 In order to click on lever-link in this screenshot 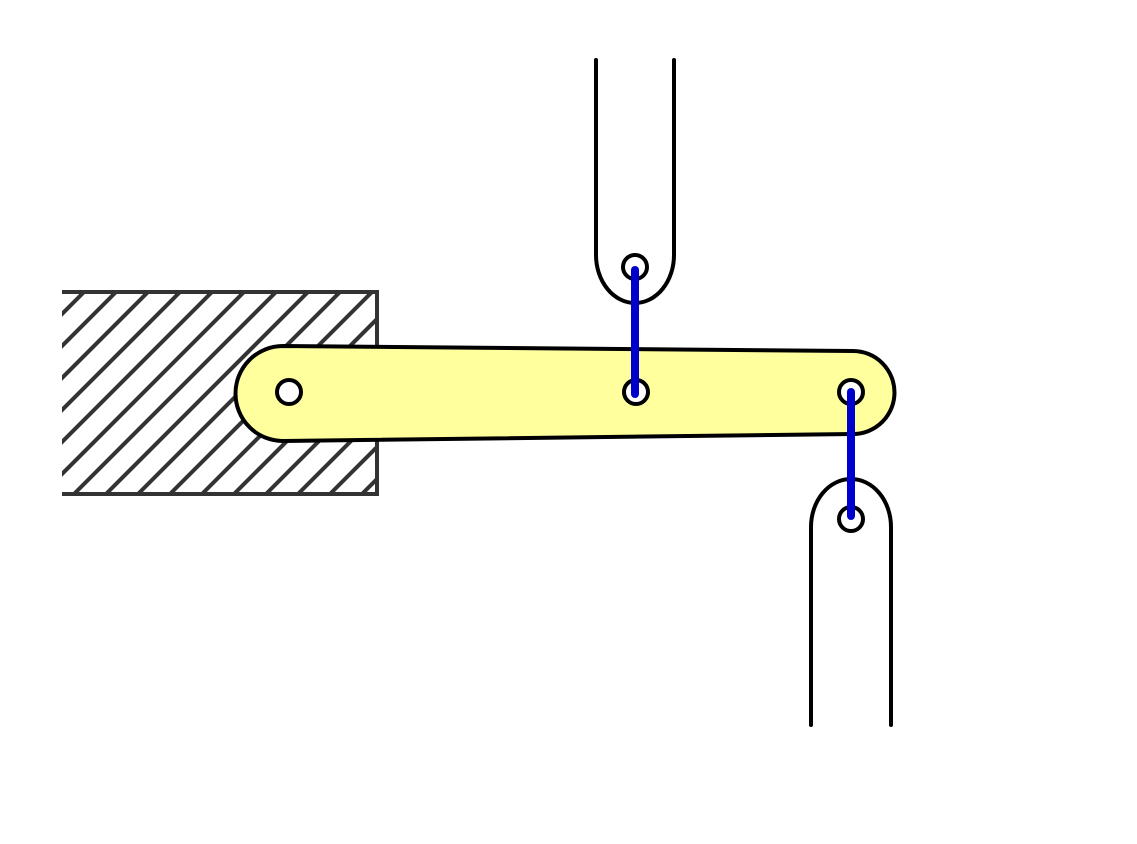, I will do `click(565, 393)`.